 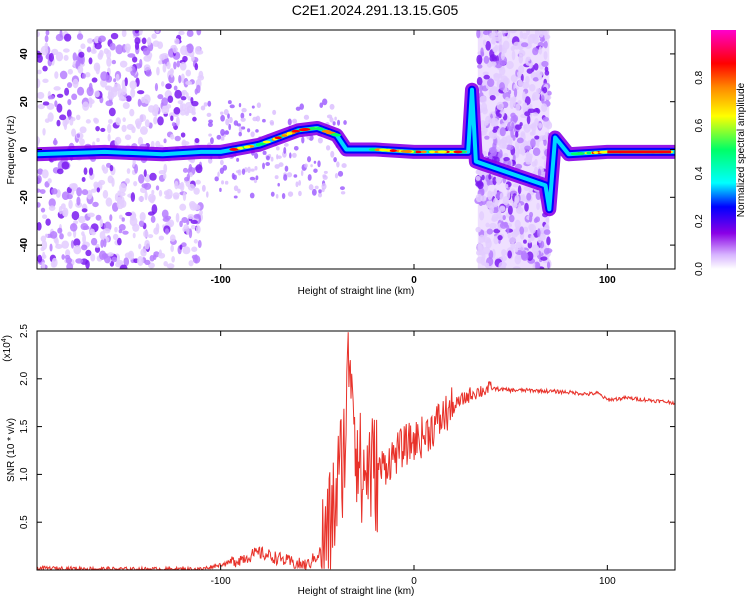 I want to click on page-title: C2E1.2024.291.13.15.G05, so click(x=375, y=10).